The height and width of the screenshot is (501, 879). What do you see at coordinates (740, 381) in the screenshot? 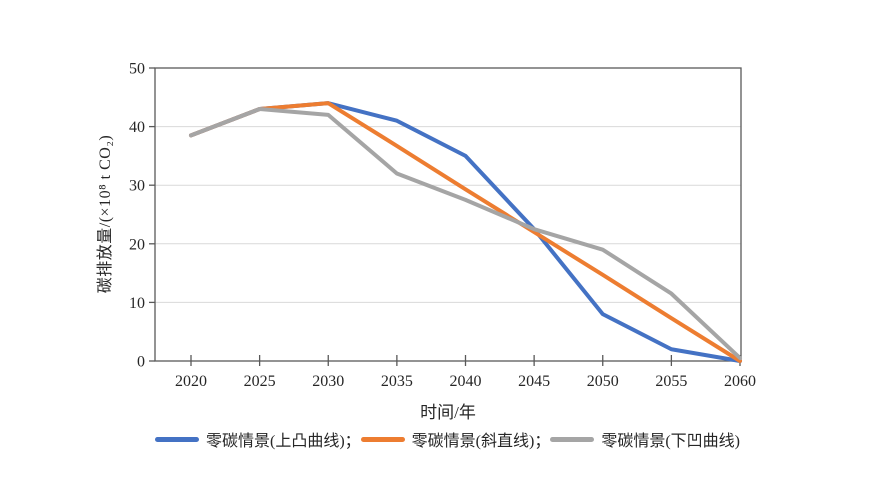
I see `x-tick-label: 2060` at bounding box center [740, 381].